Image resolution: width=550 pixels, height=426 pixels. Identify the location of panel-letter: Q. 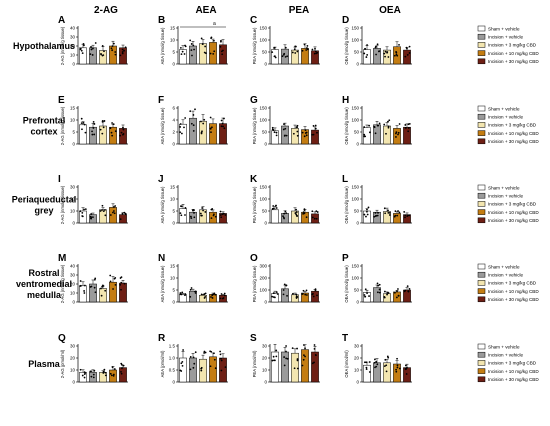
(62, 338).